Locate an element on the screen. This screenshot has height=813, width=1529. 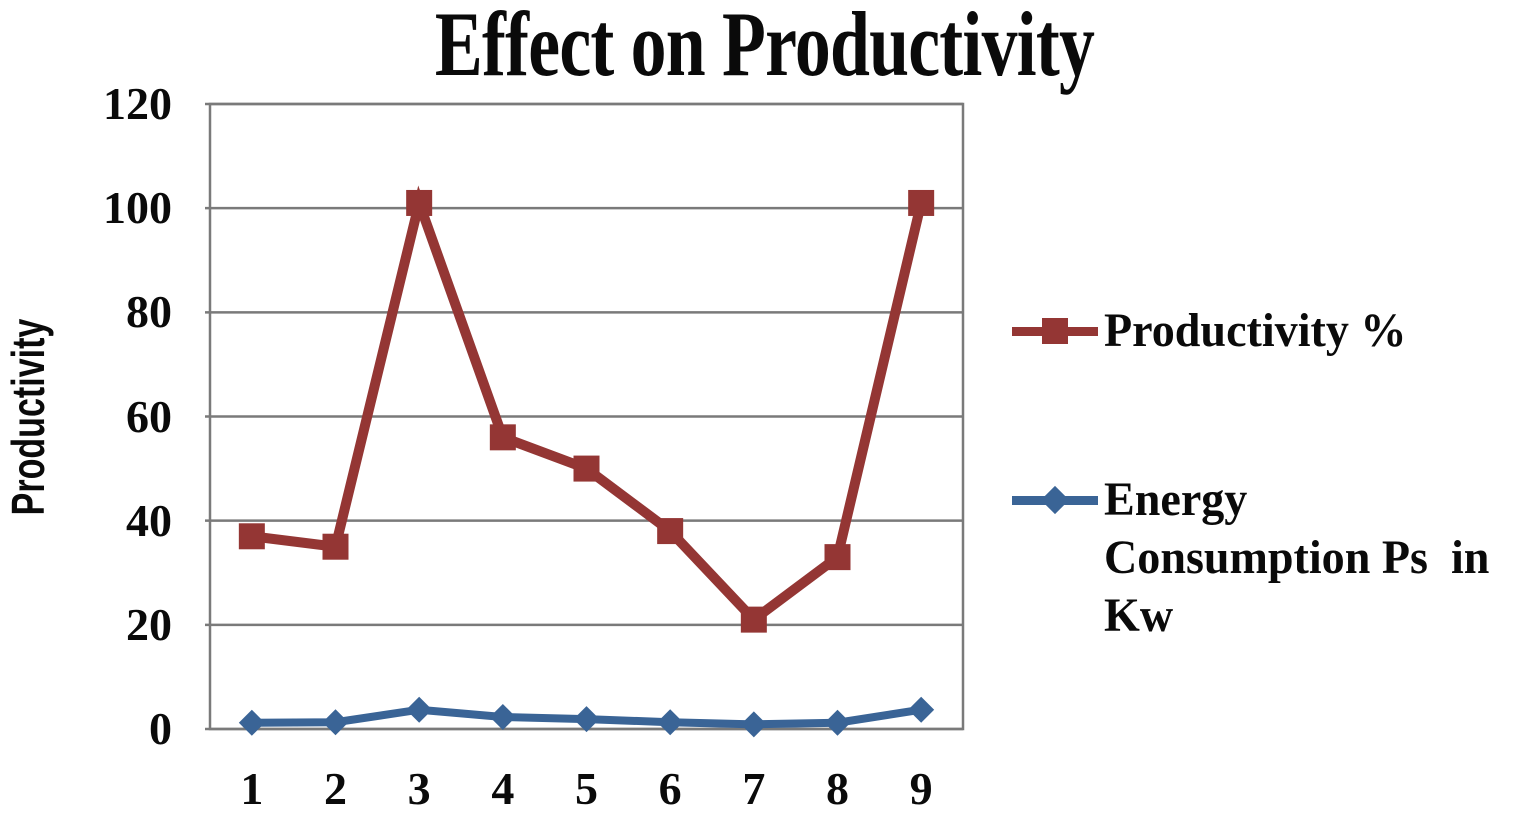
y-tick-label: 40 is located at coordinates (149, 520).